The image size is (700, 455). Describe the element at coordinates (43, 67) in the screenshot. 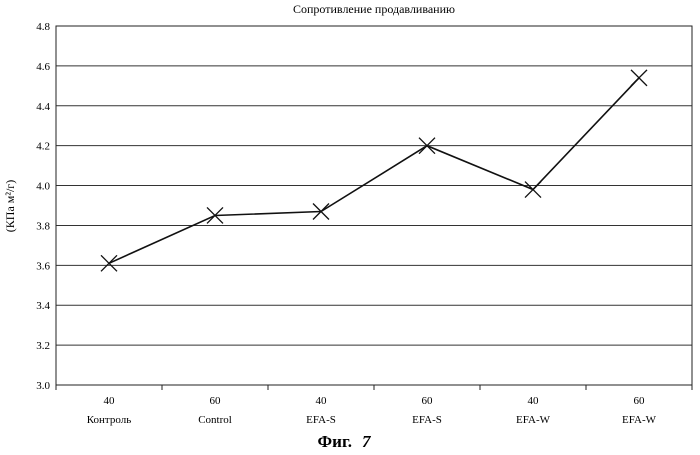

I see `y-tick-label: 4.6` at that location.